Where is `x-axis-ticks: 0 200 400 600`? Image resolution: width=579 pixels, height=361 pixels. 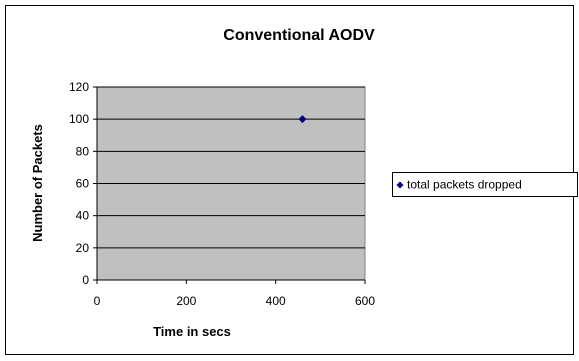 x-axis-ticks: 0 200 400 600 is located at coordinates (234, 294).